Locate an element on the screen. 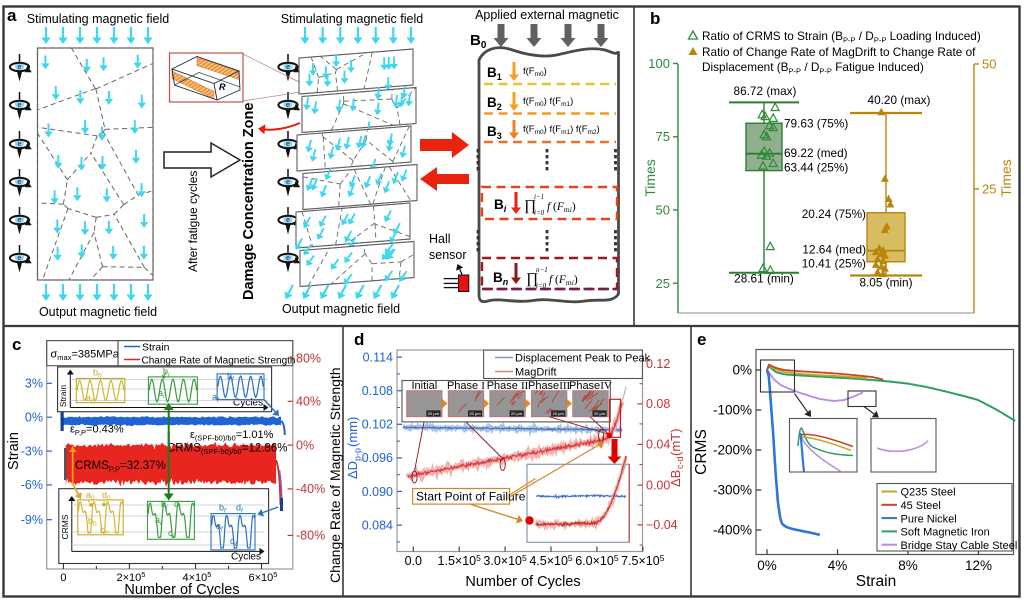 The height and width of the screenshot is (601, 1024). svg-text: -40% is located at coordinates (310, 489).